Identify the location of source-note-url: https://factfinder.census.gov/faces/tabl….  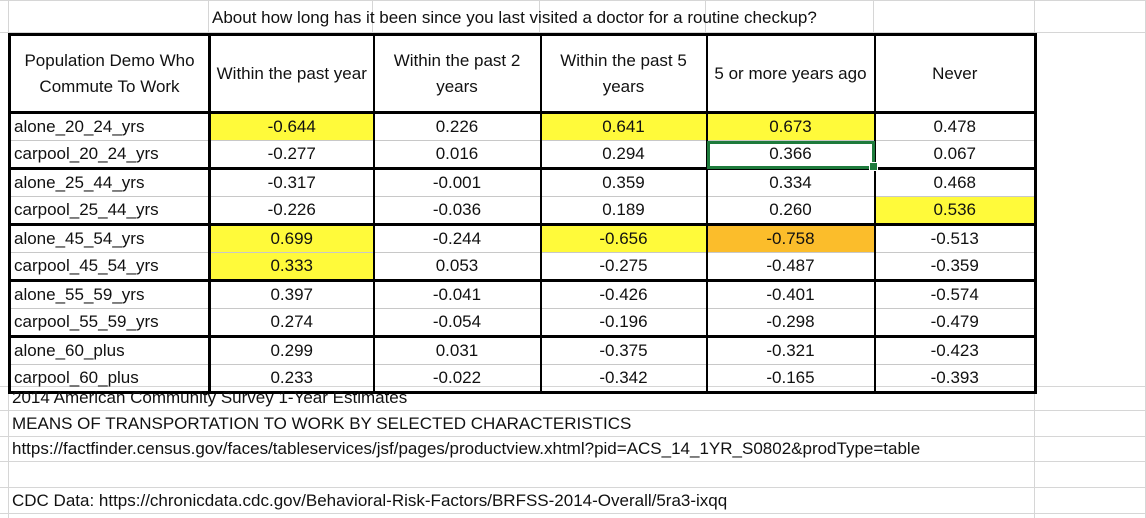
(466, 448).